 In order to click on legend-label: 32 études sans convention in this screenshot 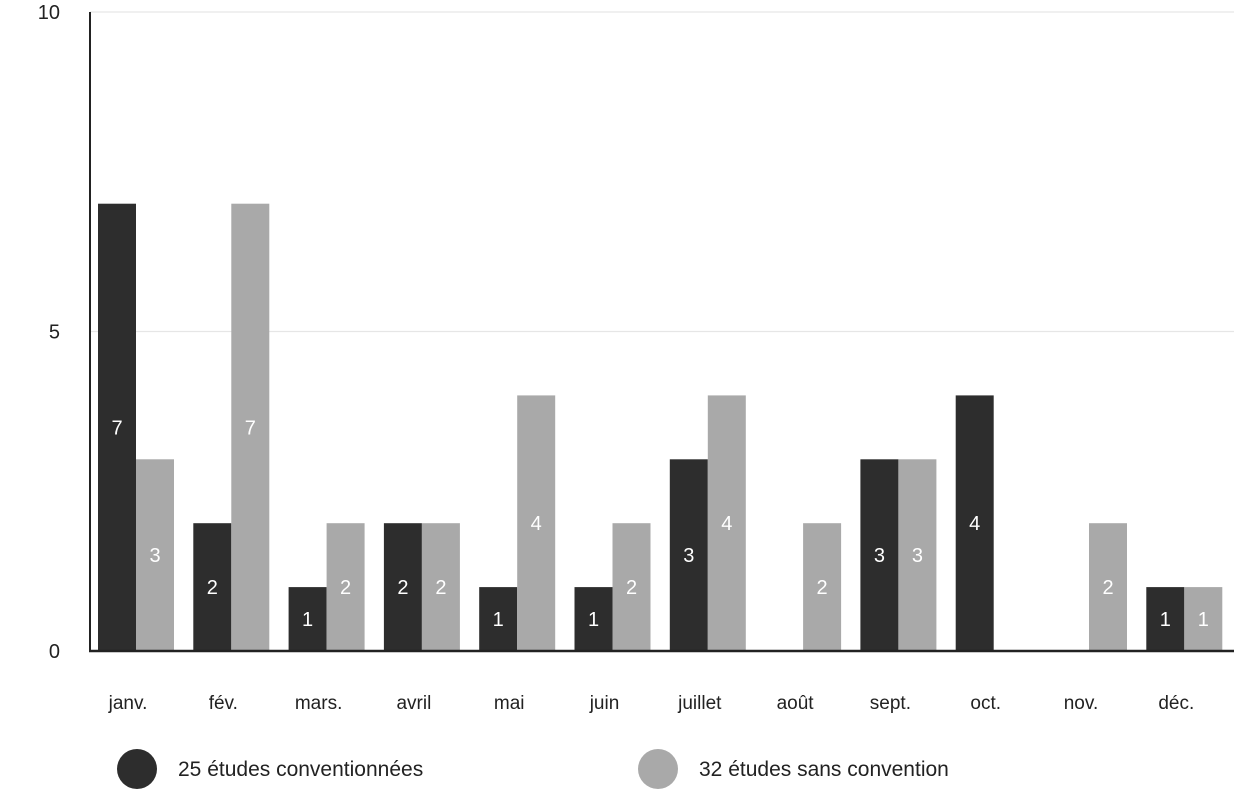, I will do `click(824, 769)`.